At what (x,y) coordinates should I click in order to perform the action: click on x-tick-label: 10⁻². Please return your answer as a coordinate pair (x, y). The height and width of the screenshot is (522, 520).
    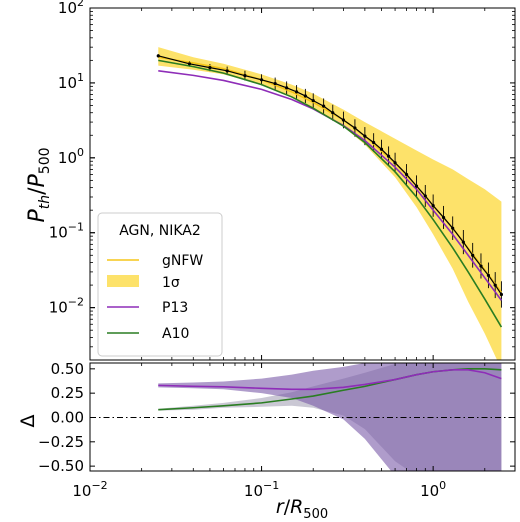
    Looking at the image, I should click on (89, 489).